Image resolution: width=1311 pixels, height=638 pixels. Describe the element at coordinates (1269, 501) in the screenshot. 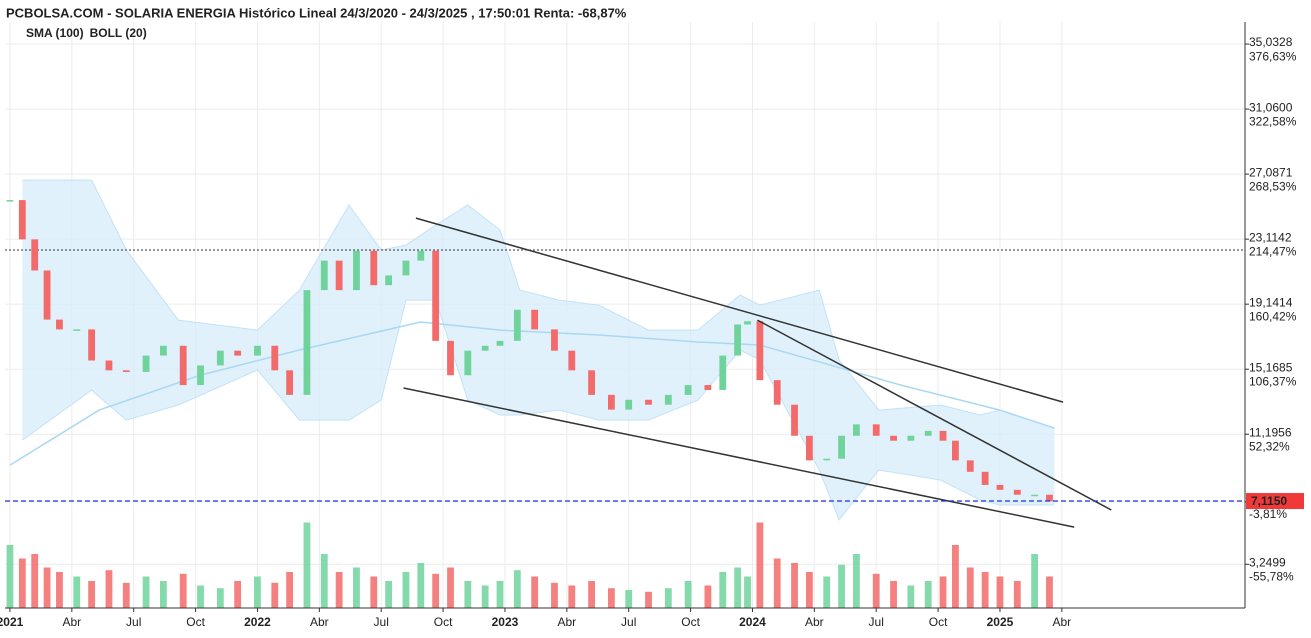

I see `last-price-label: 7,1150` at that location.